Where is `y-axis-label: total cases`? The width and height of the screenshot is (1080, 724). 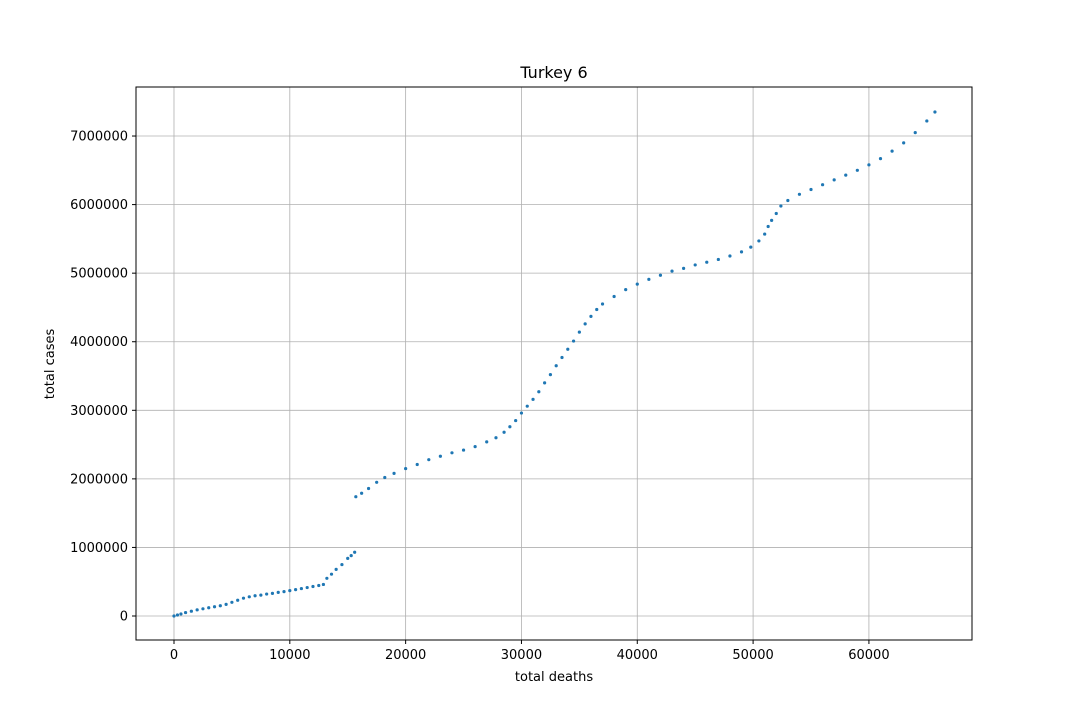 y-axis-label: total cases is located at coordinates (50, 364).